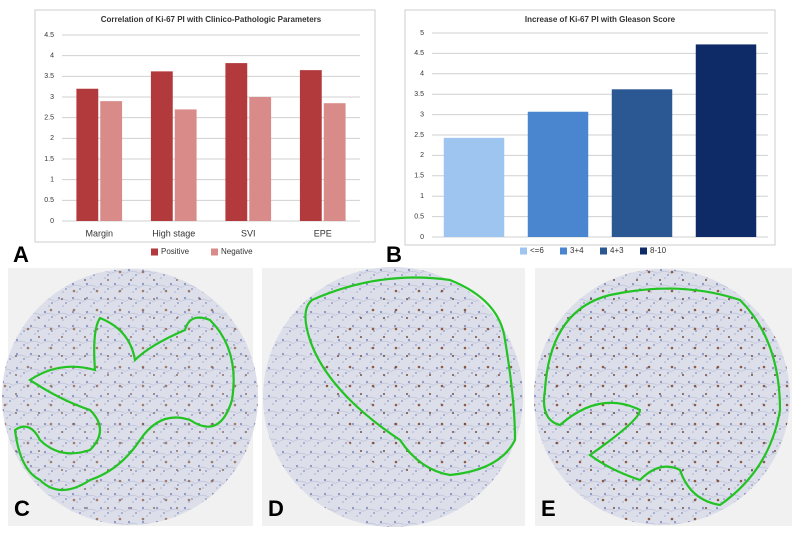 Image resolution: width=800 pixels, height=538 pixels. I want to click on y-tick-label: 5, so click(422, 33).